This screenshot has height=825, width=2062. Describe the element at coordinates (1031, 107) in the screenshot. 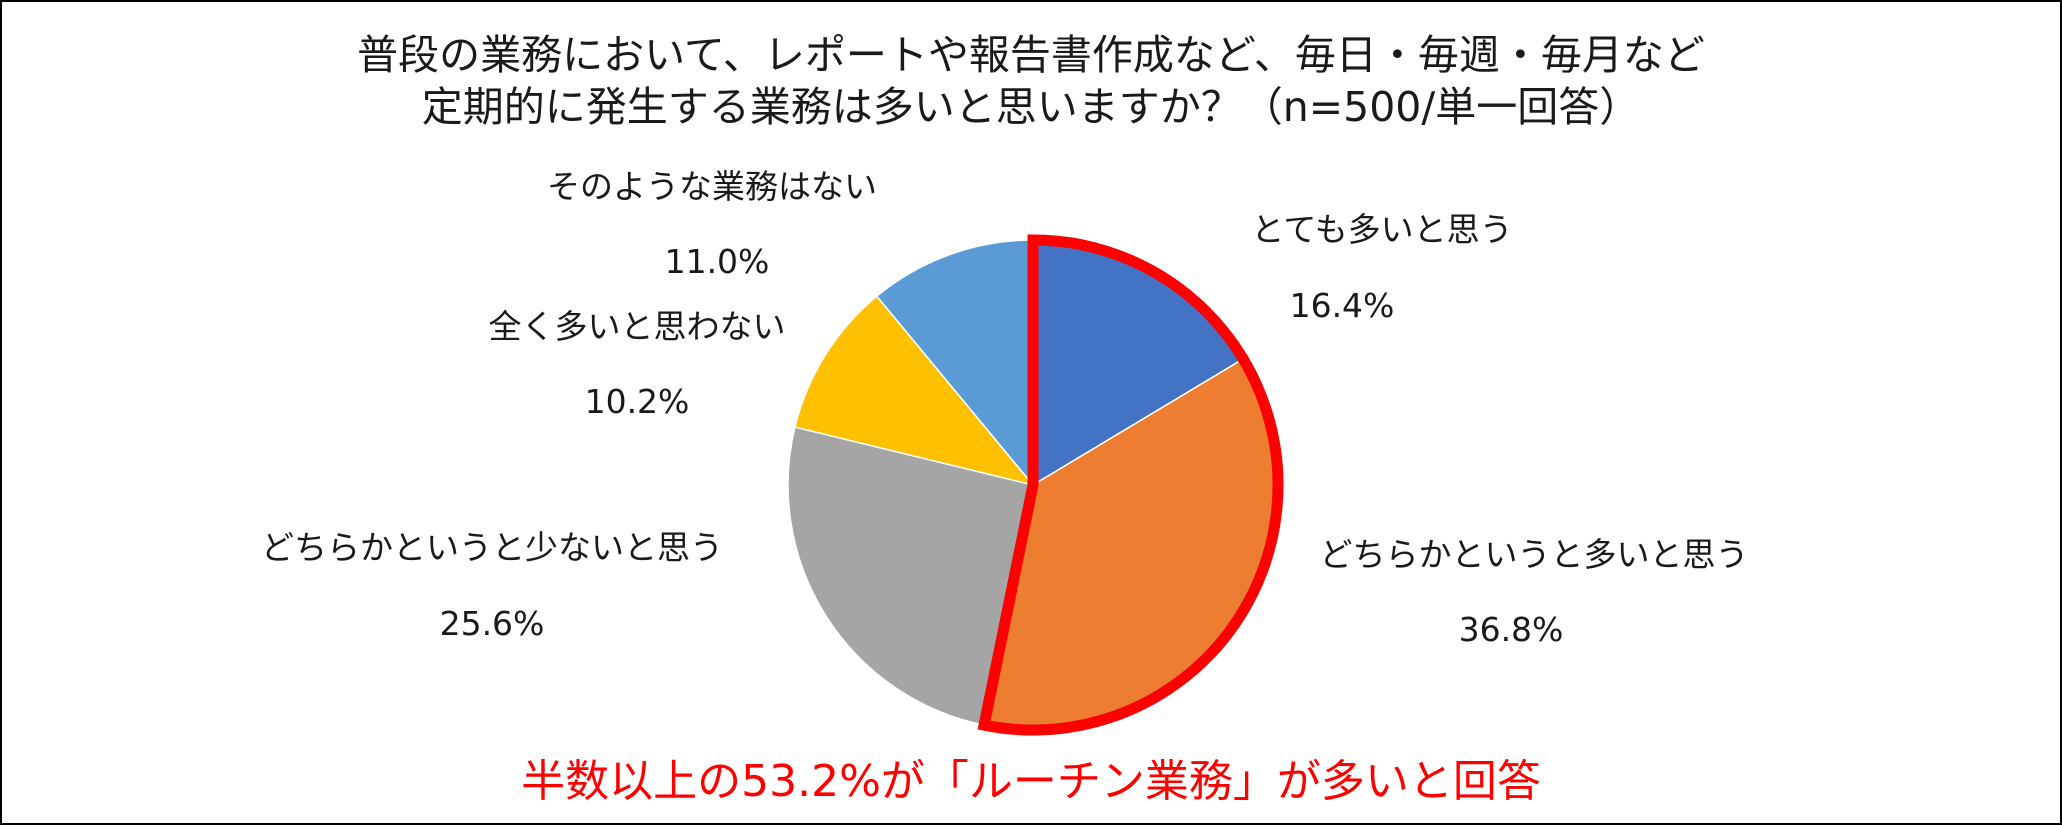

I see `chart-title-line-2: 定期的に発生する業務は多いと思いますか？（n=500/単一回答）` at that location.